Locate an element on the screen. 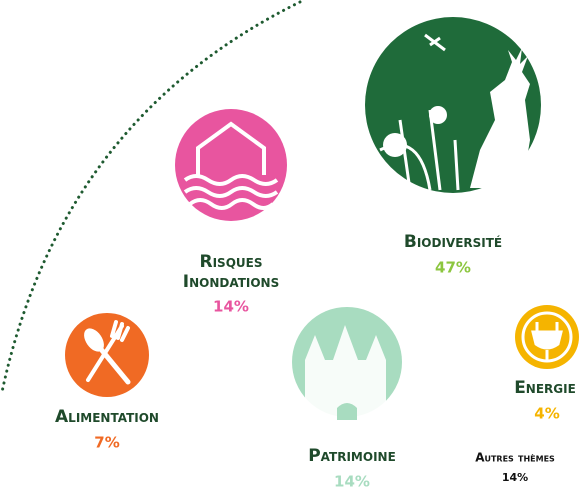  percent: 7% is located at coordinates (106, 443).